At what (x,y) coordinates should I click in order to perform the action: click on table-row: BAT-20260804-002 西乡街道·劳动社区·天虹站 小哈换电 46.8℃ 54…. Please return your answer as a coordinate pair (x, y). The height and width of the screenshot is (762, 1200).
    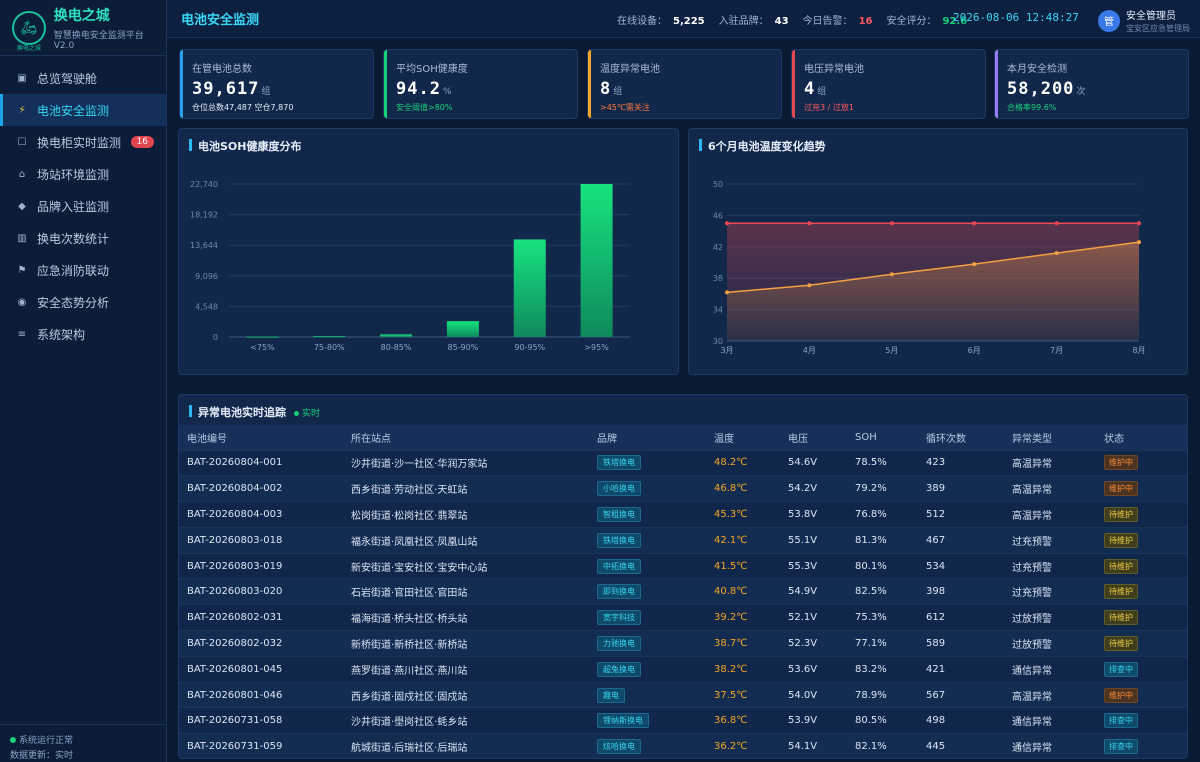
    Looking at the image, I should click on (683, 488).